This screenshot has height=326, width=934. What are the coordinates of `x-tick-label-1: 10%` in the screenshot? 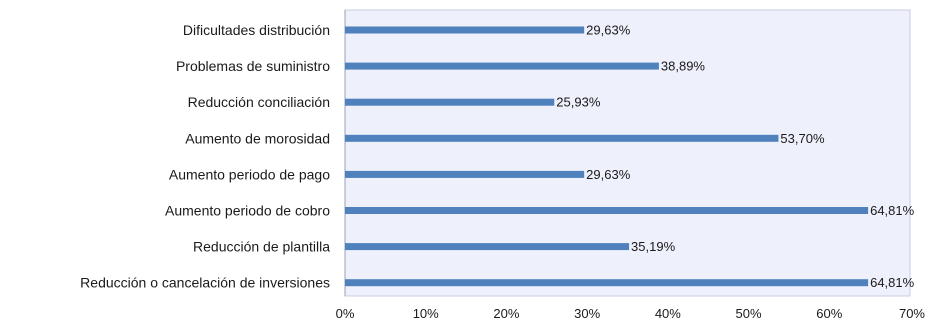 It's located at (426, 313).